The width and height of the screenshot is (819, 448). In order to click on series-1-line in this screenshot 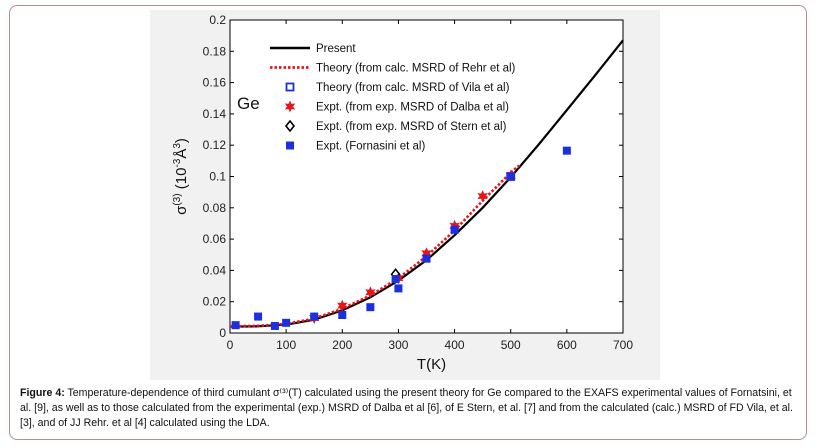, I will do `click(374, 246)`.